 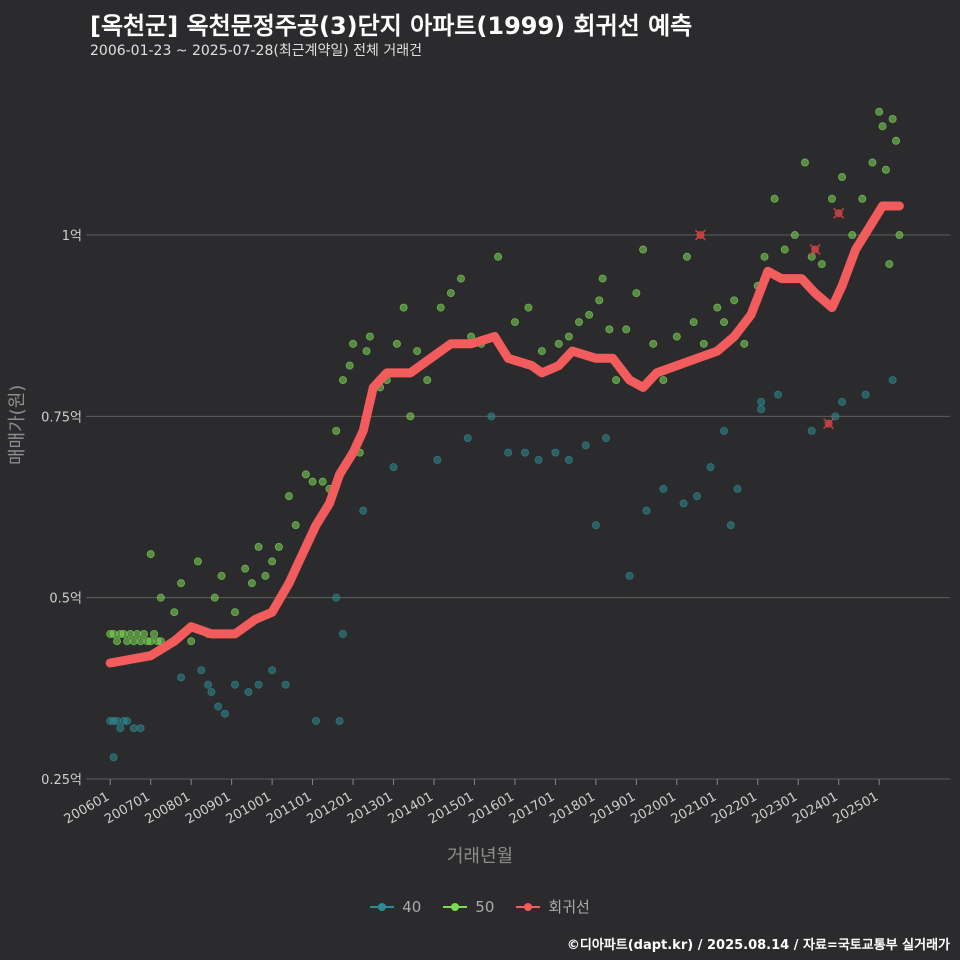 What do you see at coordinates (61, 417) in the screenshot?
I see `y-tick-label: 0.75억` at bounding box center [61, 417].